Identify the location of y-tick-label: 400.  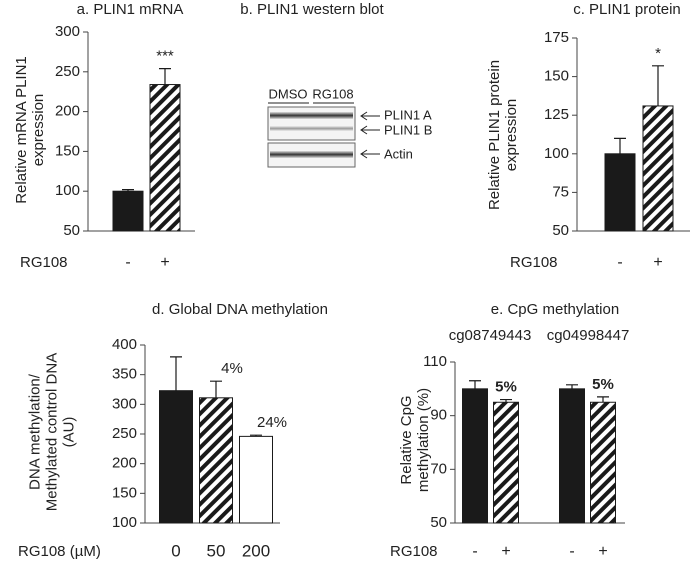
(124, 344).